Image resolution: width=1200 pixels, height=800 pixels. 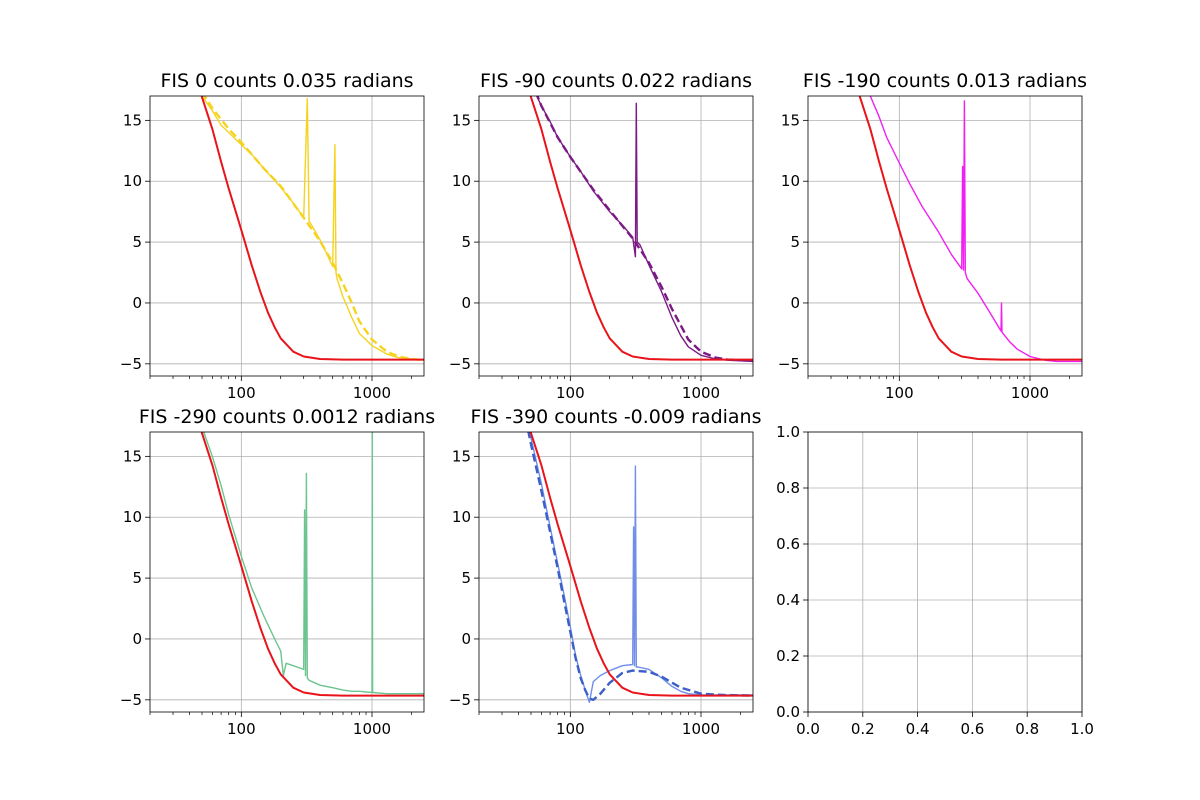 What do you see at coordinates (286, 81) in the screenshot?
I see `subplot-title: FIS 0 counts 0.035 radians` at bounding box center [286, 81].